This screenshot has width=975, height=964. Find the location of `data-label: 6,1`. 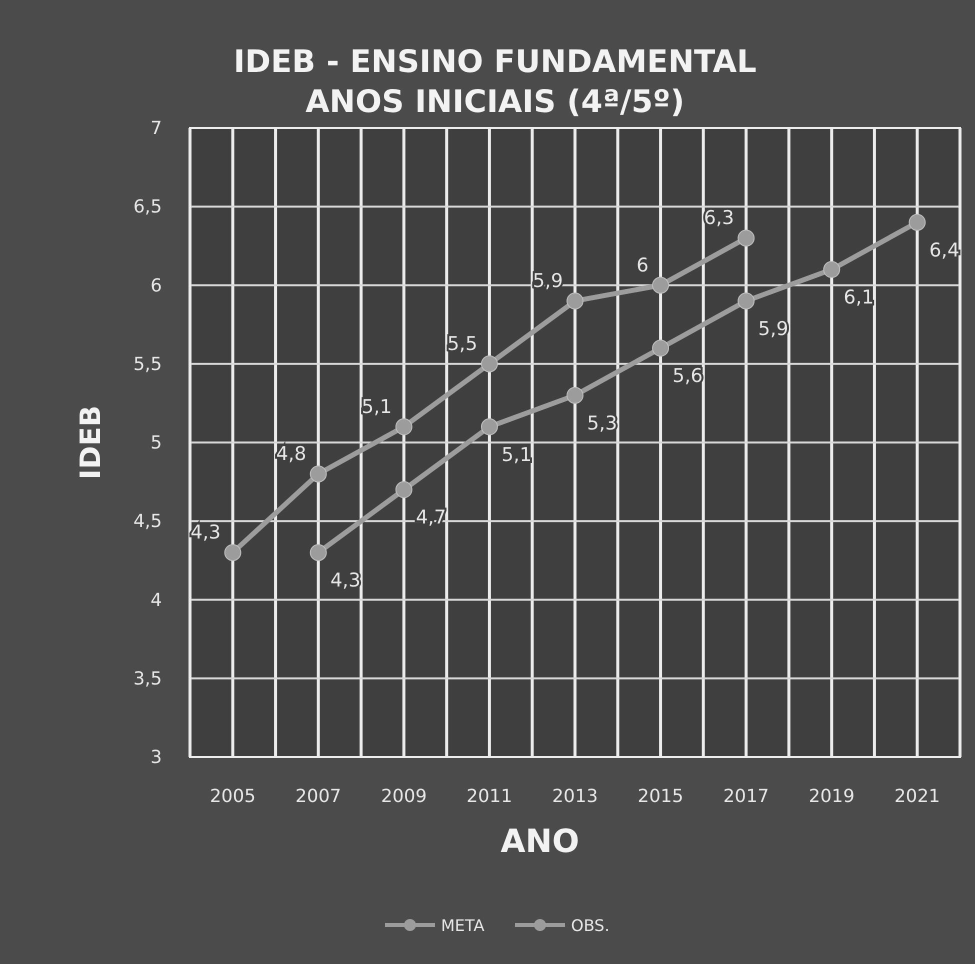

data-label: 6,1 is located at coordinates (859, 297).